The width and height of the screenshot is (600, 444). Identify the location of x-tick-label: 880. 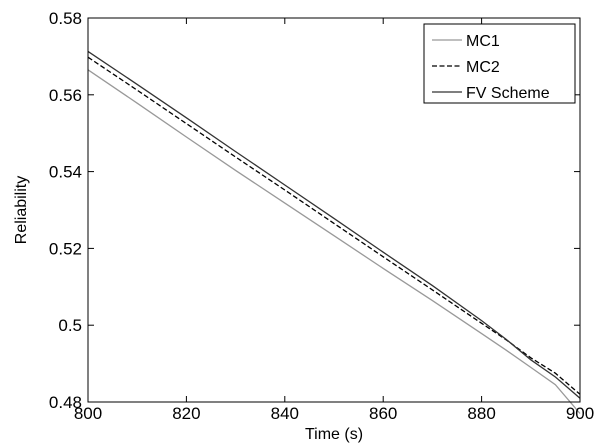
(481, 413).